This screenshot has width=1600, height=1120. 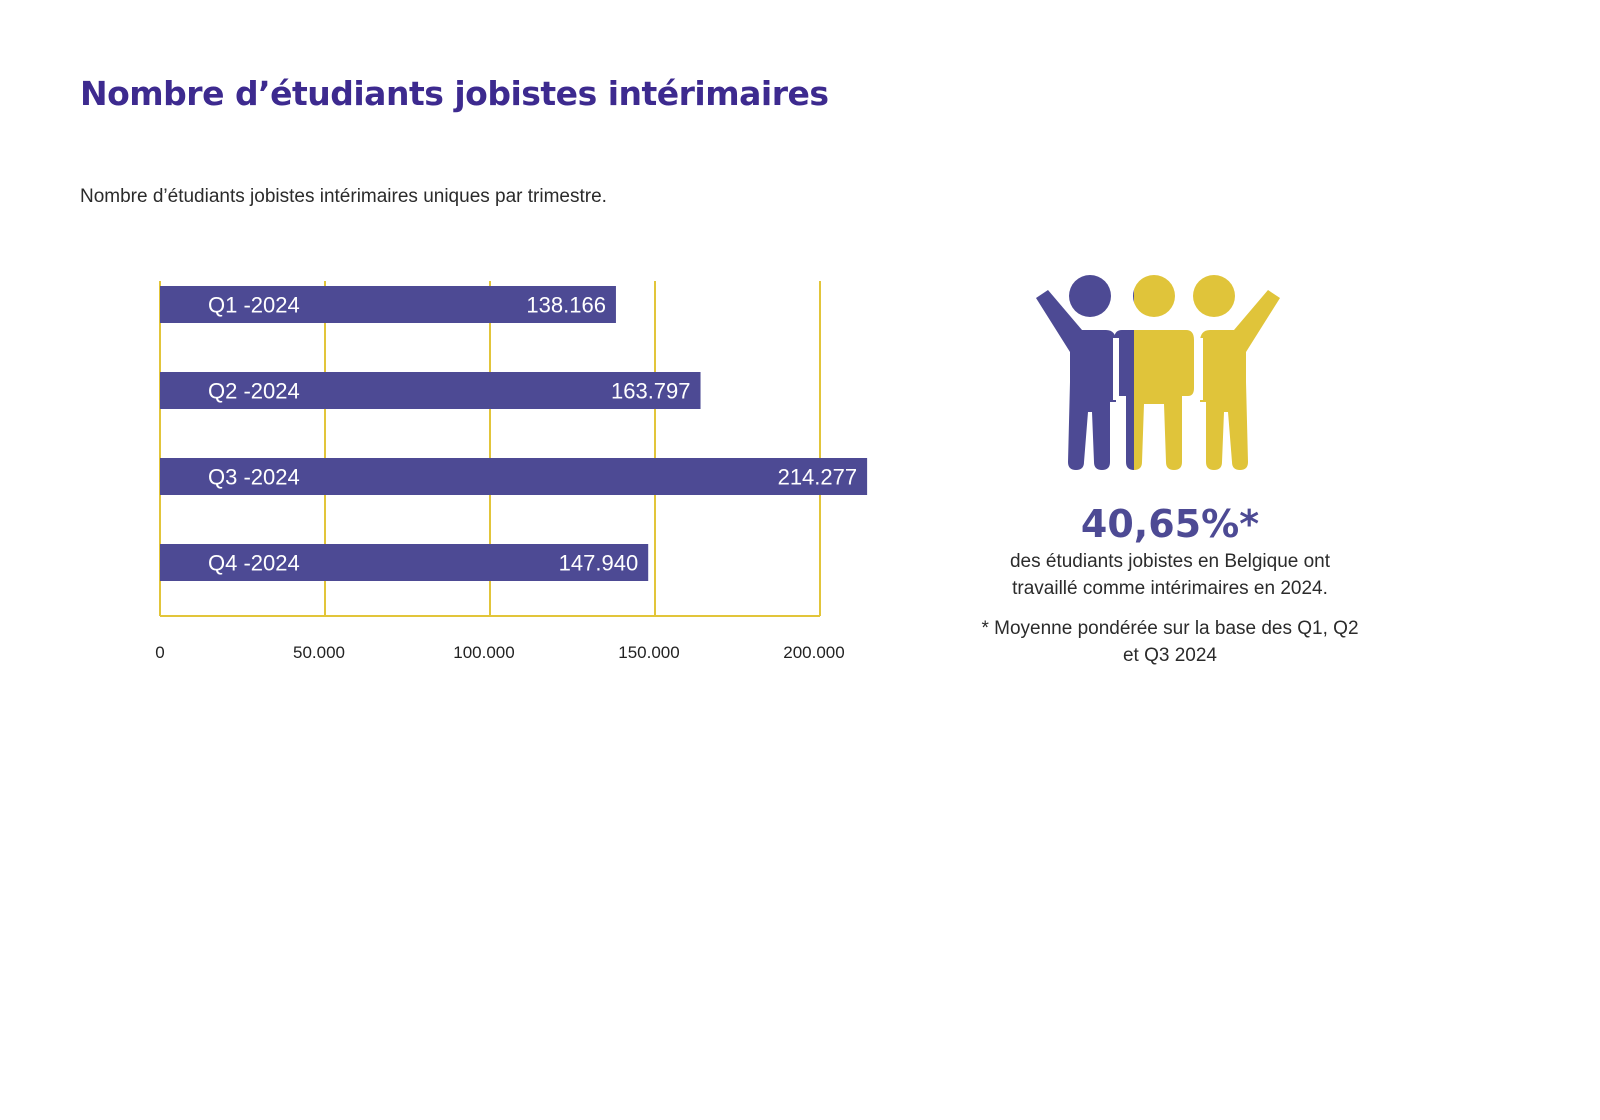 I want to click on bar-category-label: Q2 -2024, so click(x=254, y=391).